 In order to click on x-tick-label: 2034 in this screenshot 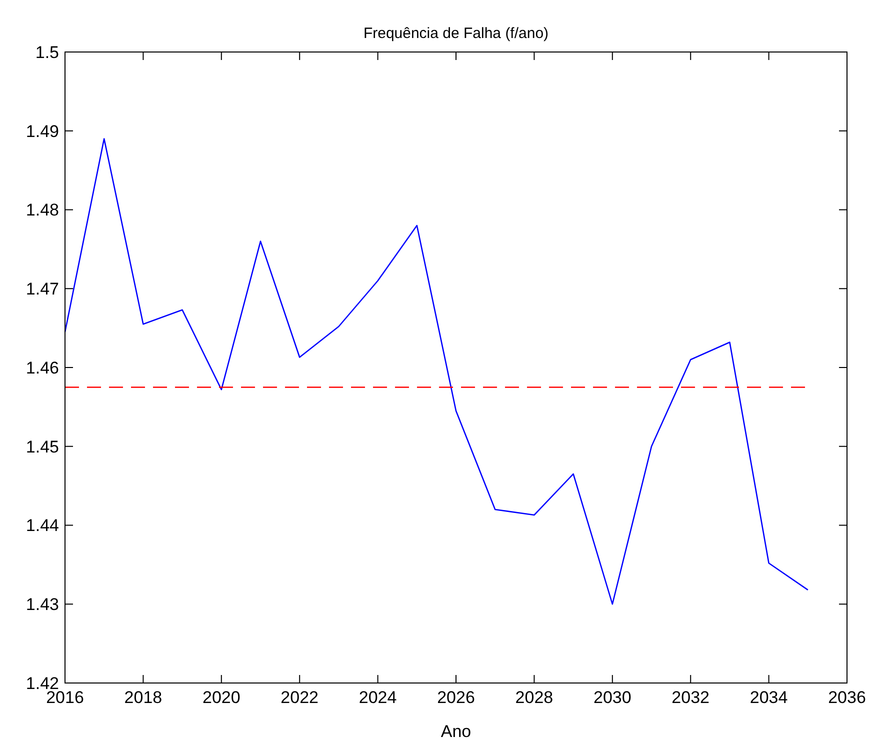, I will do `click(769, 697)`.